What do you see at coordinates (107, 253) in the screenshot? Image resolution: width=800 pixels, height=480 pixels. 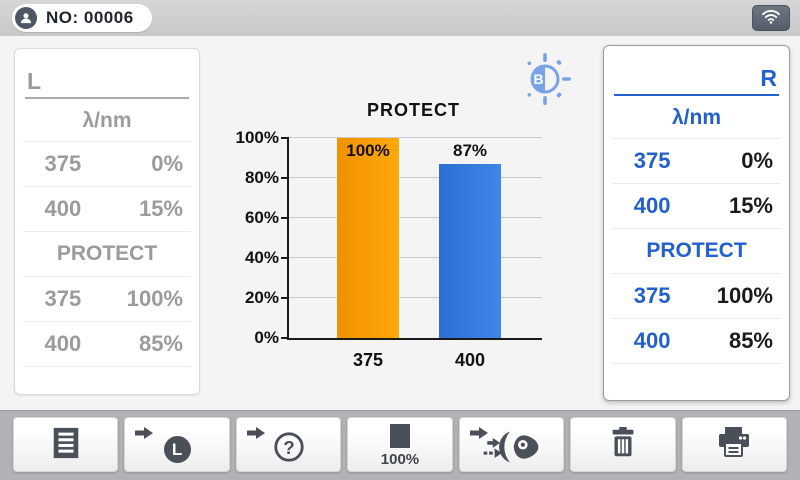 I see `left-protect-header: PROTECT` at bounding box center [107, 253].